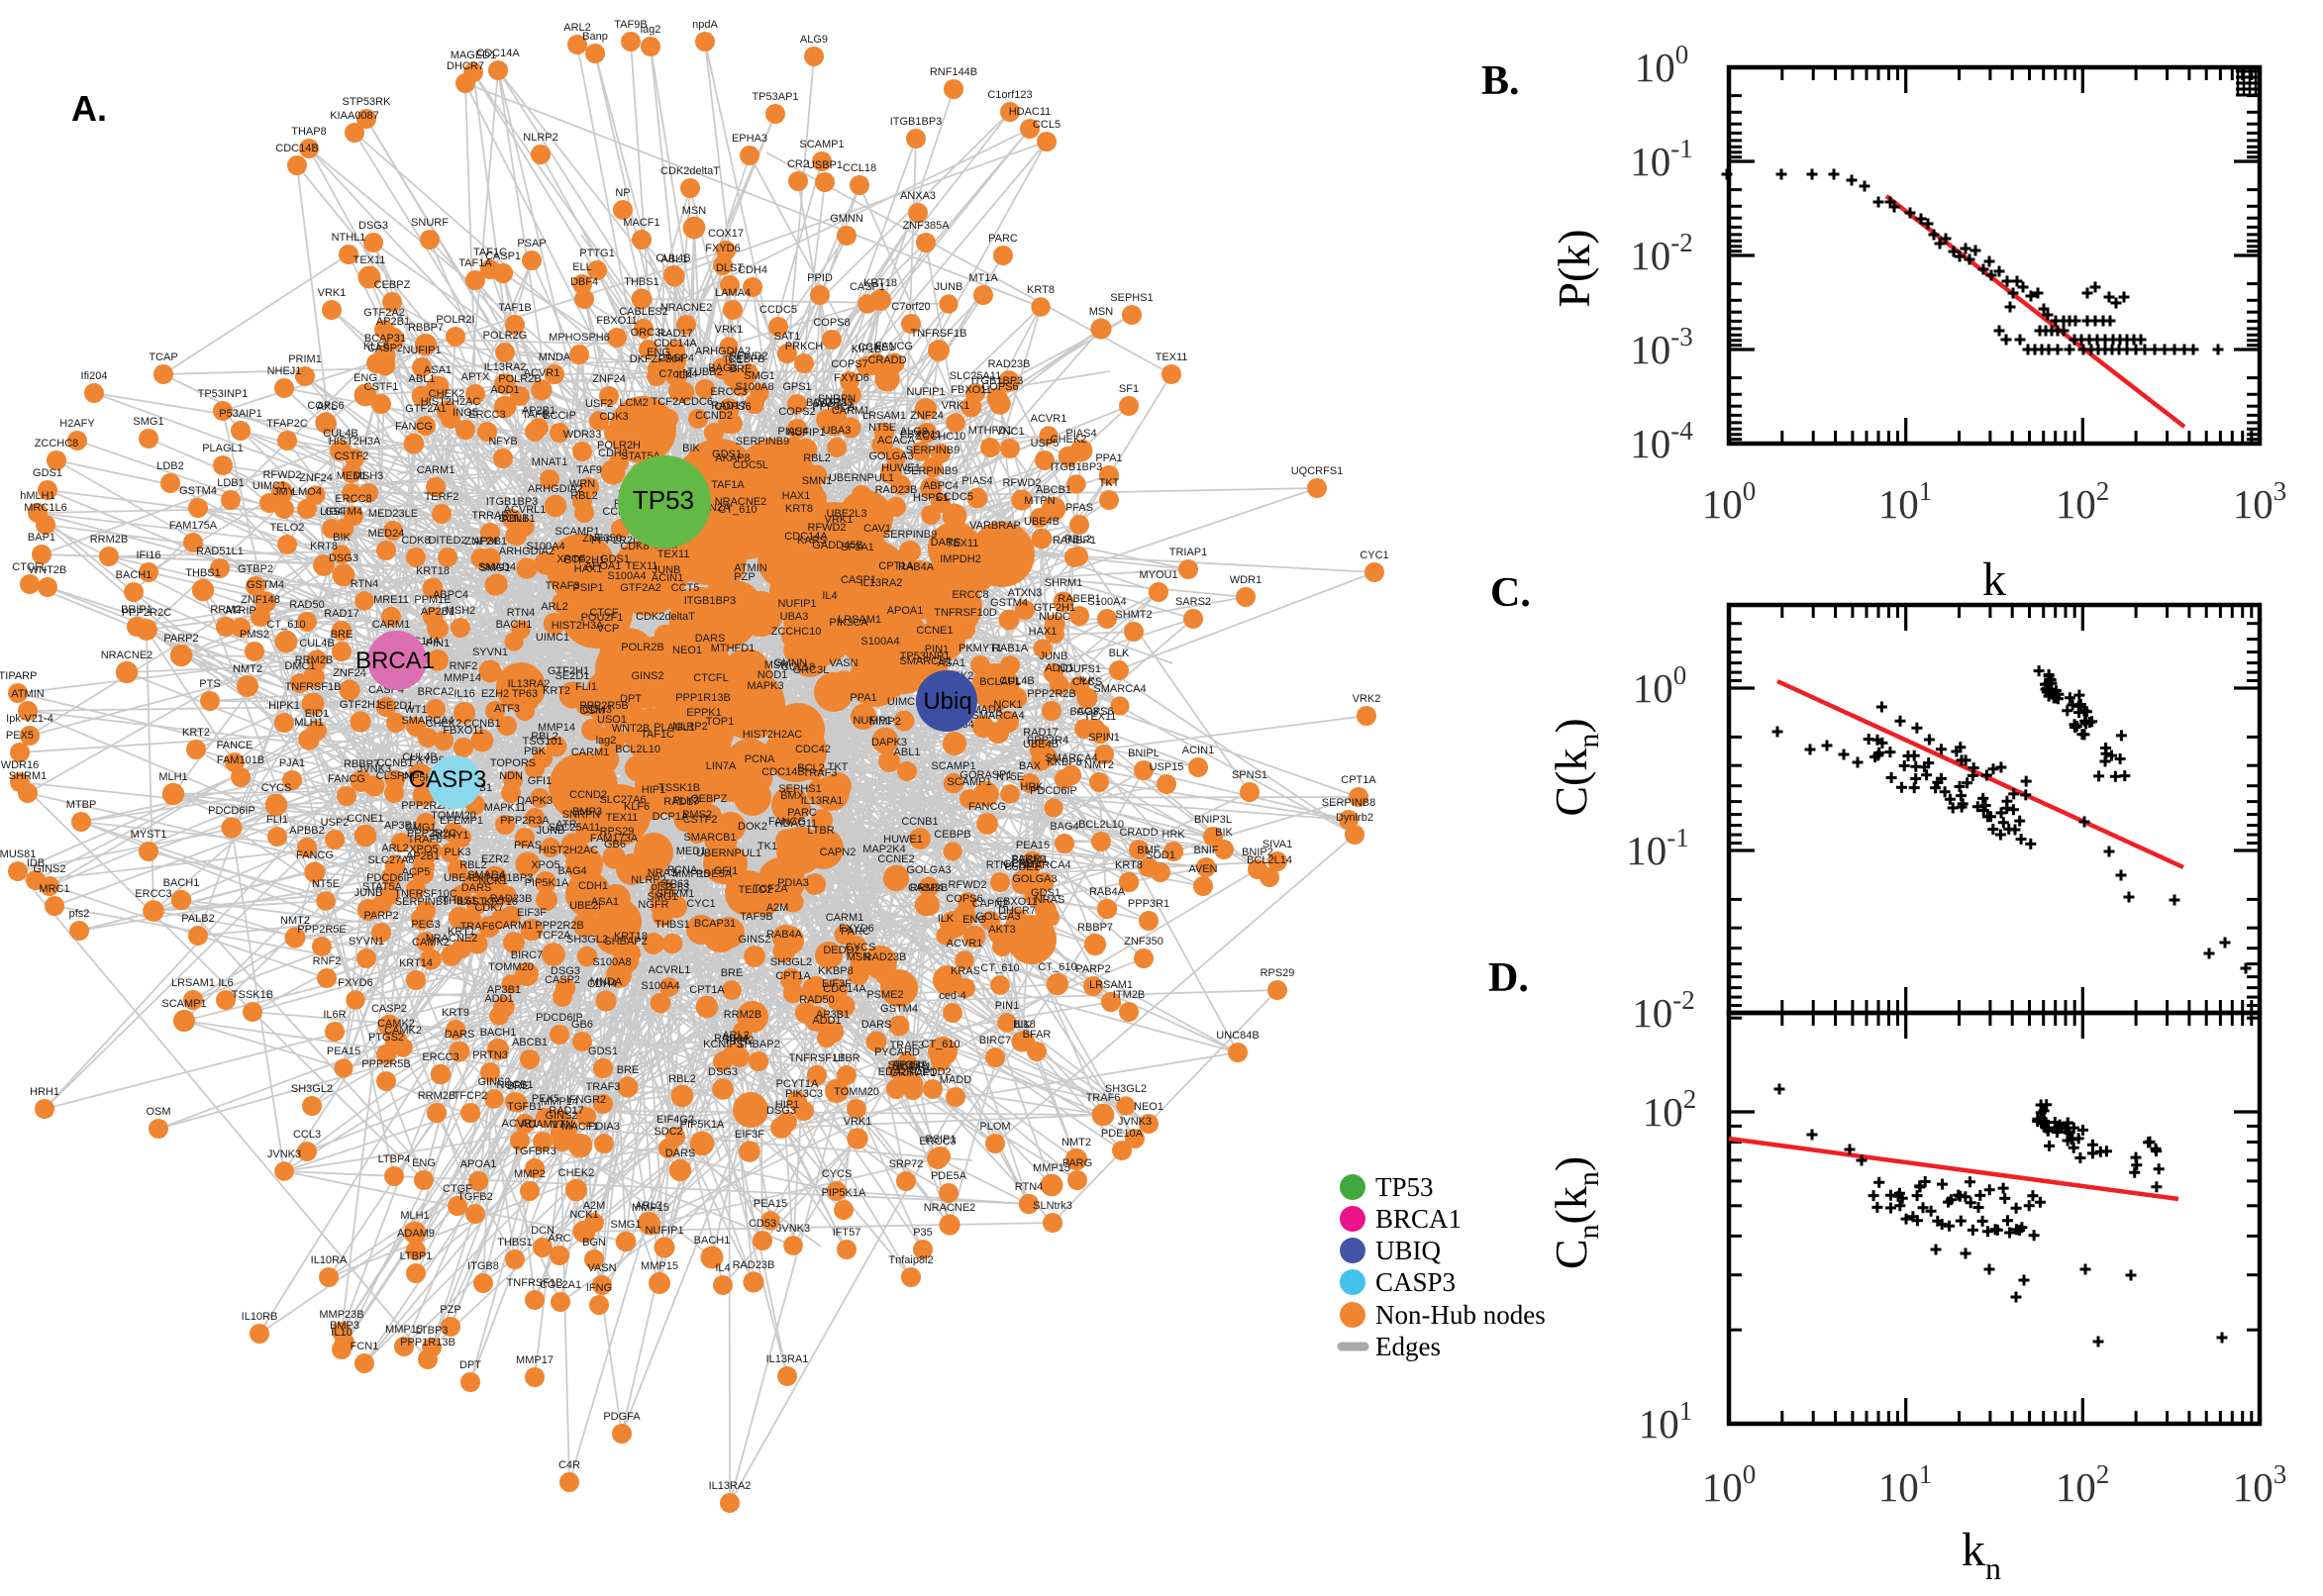 The width and height of the screenshot is (2323, 1596). I want to click on svg-text: pfs2, so click(80, 914).